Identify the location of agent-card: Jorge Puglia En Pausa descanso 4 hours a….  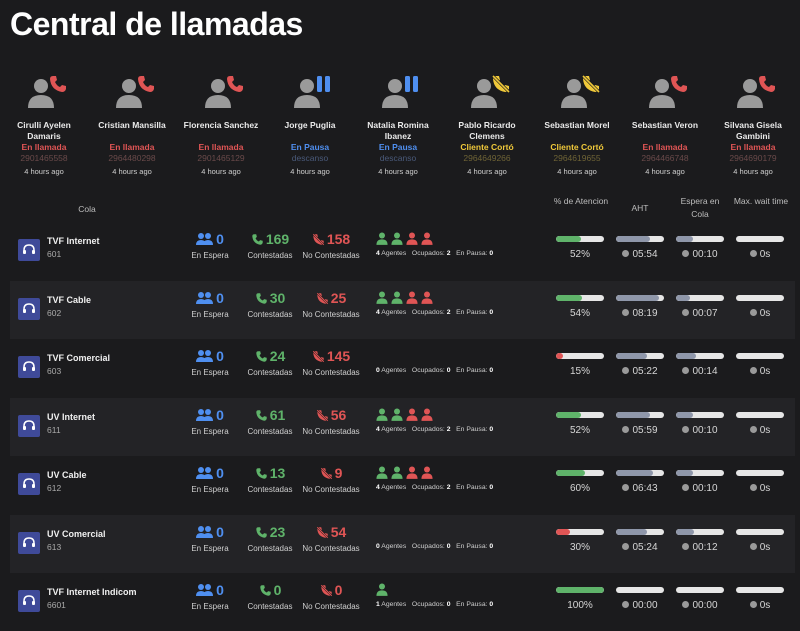
(310, 124).